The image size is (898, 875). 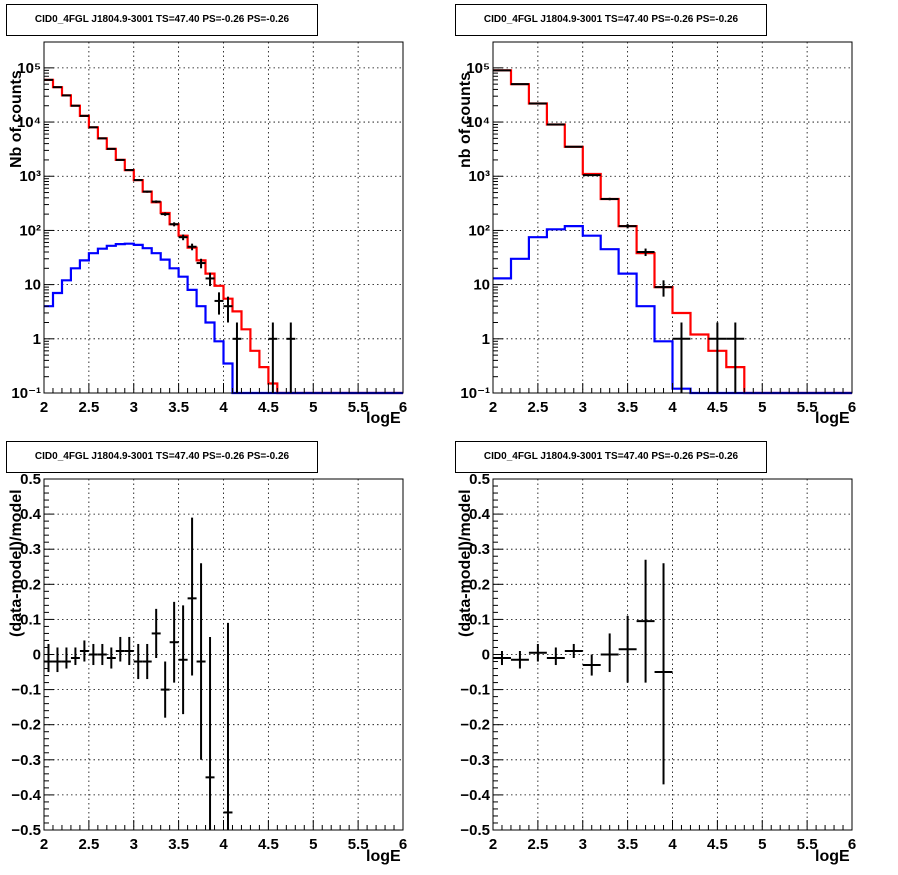 I want to click on y-tick-label: 0, so click(x=37, y=655).